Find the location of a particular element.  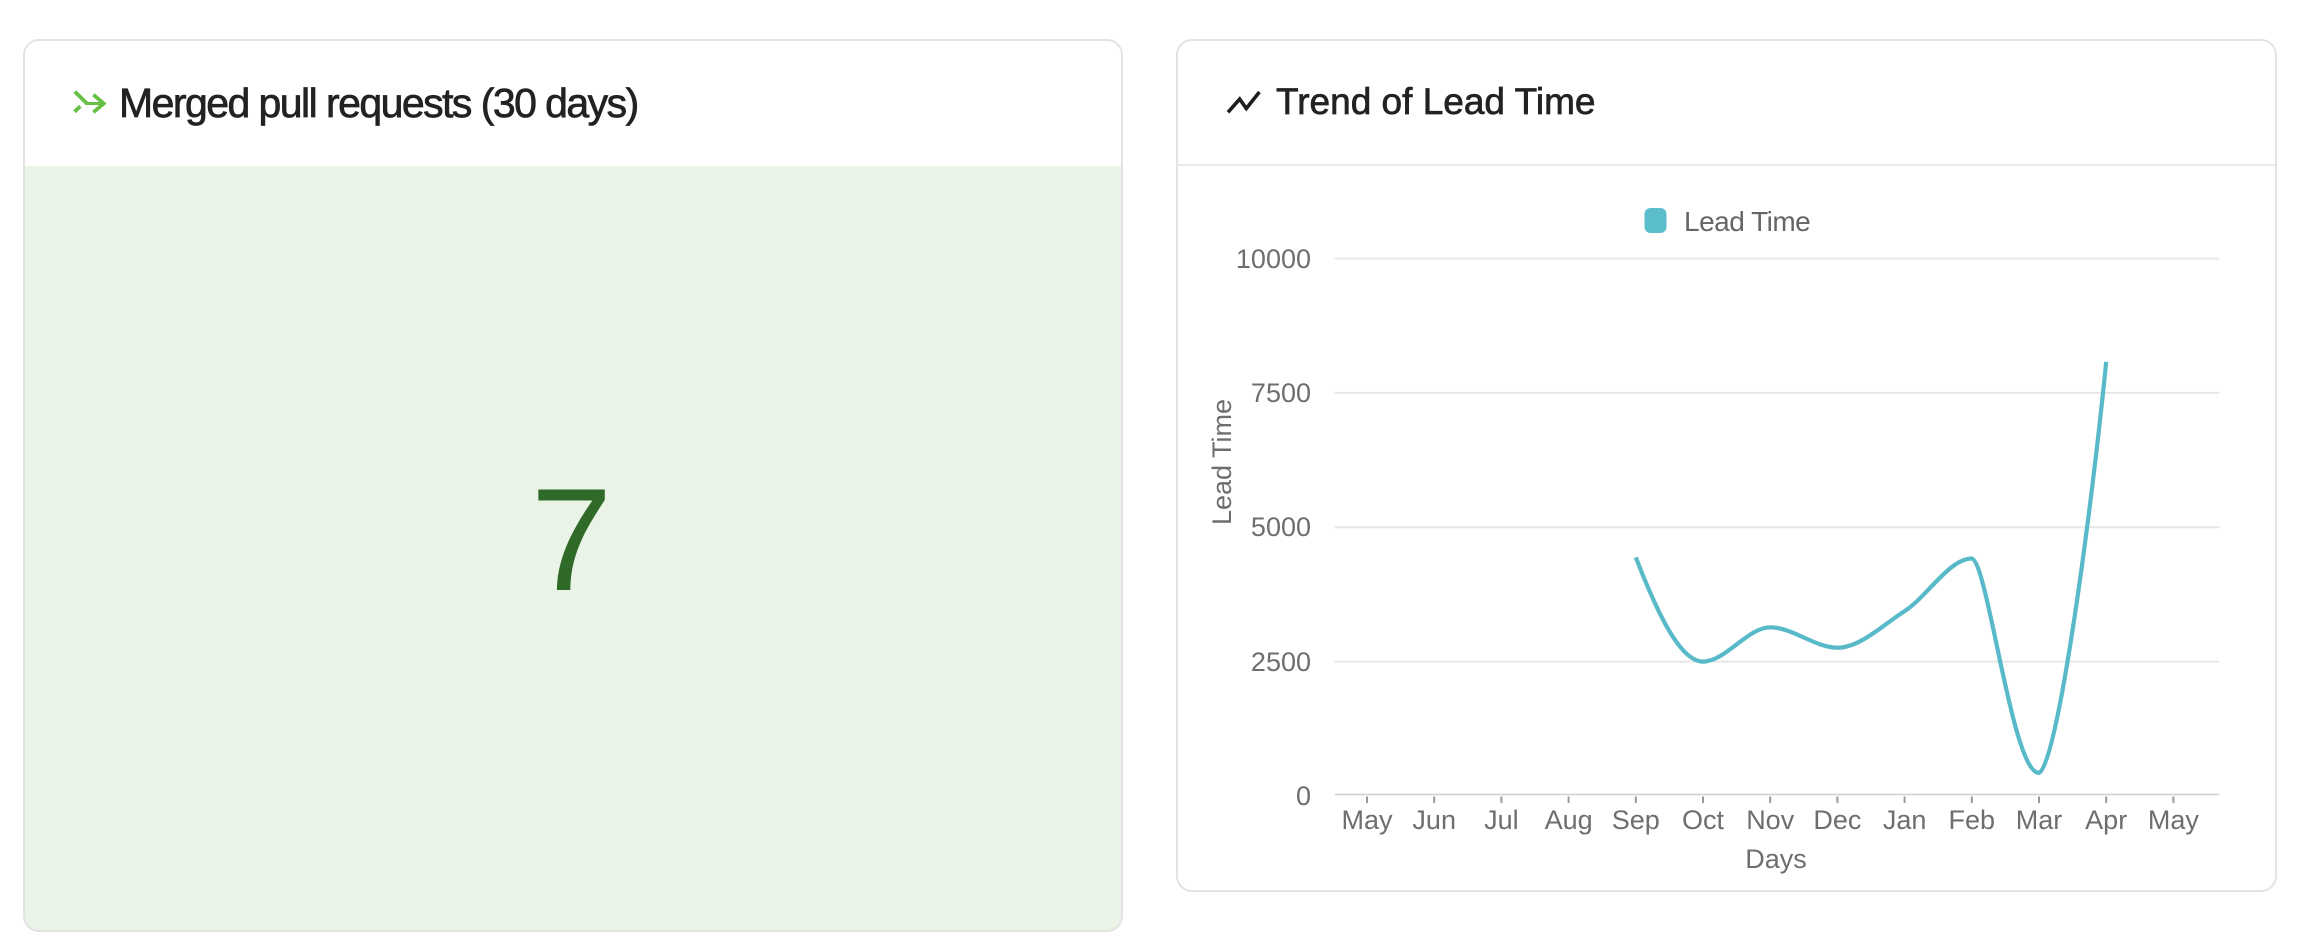

svg-text: 0 is located at coordinates (1303, 796).